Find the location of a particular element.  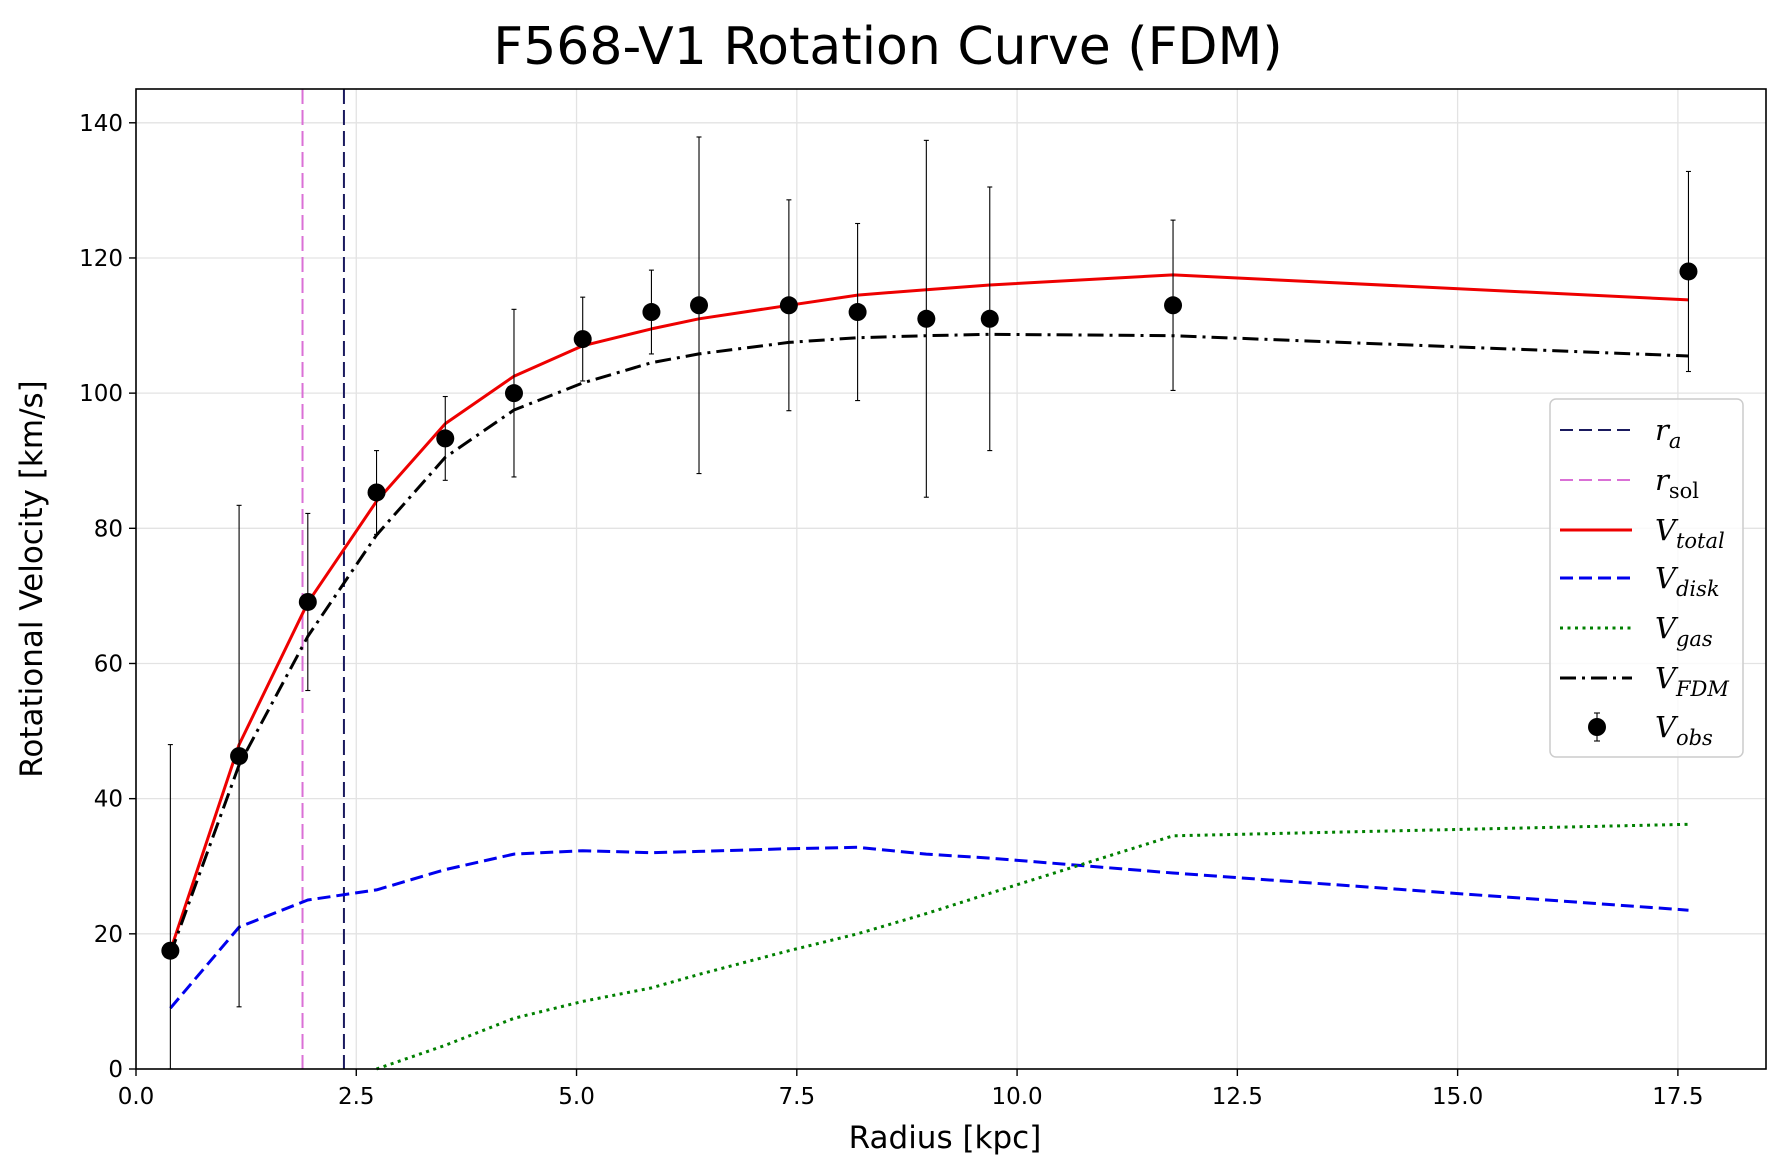

legend-label-sub: FDM is located at coordinates (1702, 689).